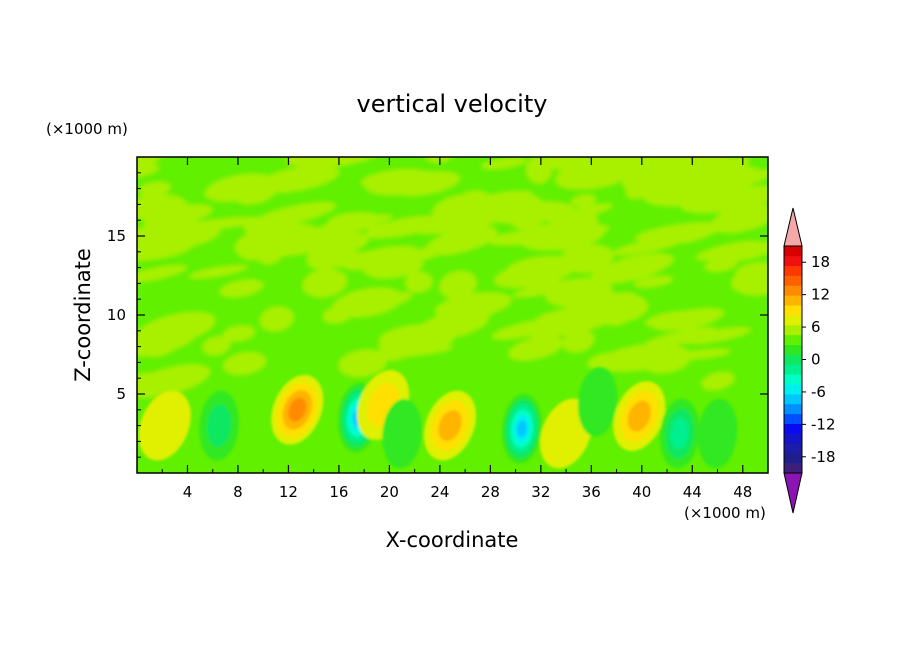 This screenshot has height=654, width=904. Describe the element at coordinates (439, 492) in the screenshot. I see `x-tick-label: 24` at that location.